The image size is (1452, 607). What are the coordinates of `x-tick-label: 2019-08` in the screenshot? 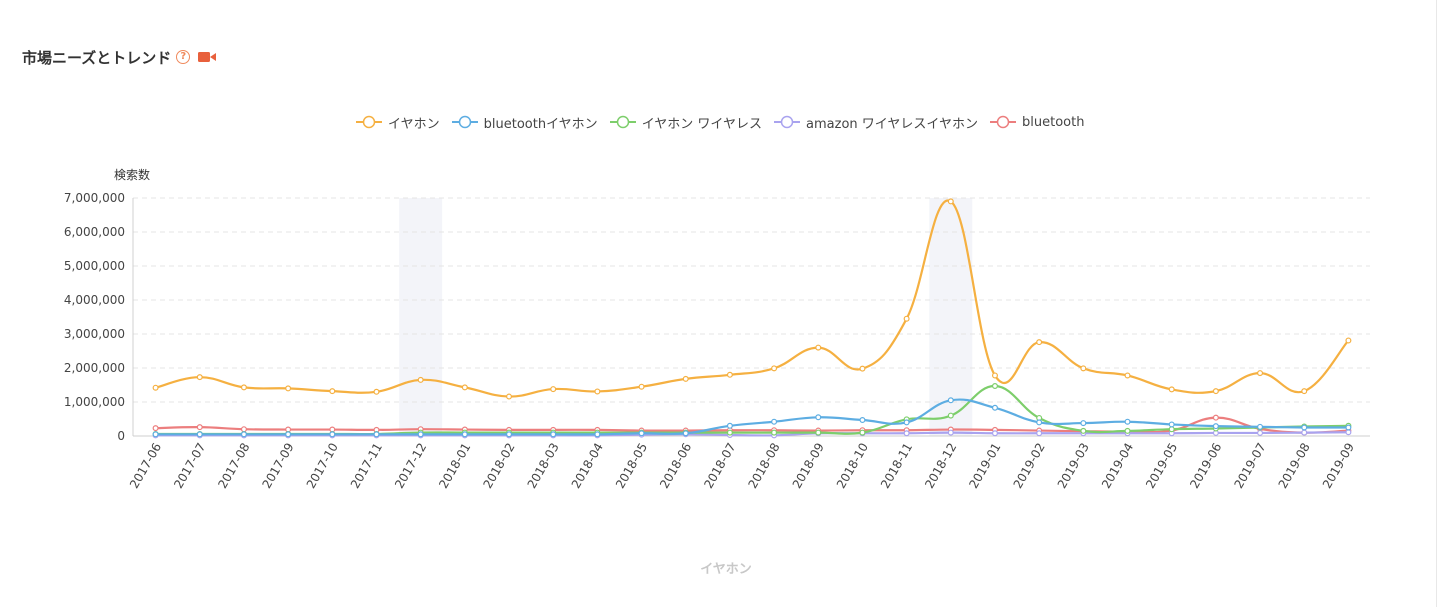 It's located at (1294, 466).